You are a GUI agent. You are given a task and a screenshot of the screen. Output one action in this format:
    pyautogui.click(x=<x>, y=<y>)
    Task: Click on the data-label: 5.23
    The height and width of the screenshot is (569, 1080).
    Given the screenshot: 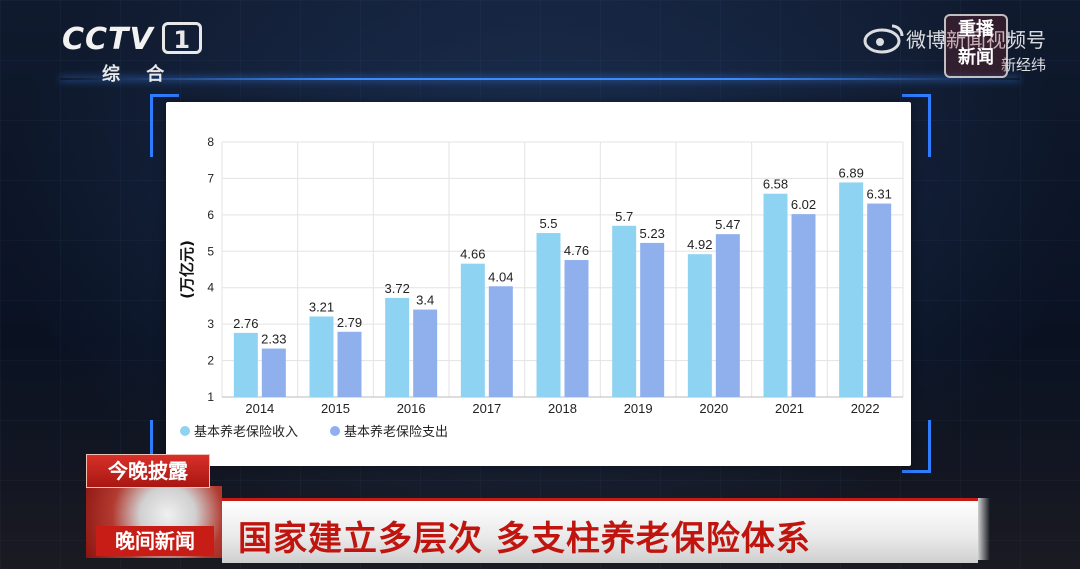 What is the action you would take?
    pyautogui.click(x=652, y=233)
    